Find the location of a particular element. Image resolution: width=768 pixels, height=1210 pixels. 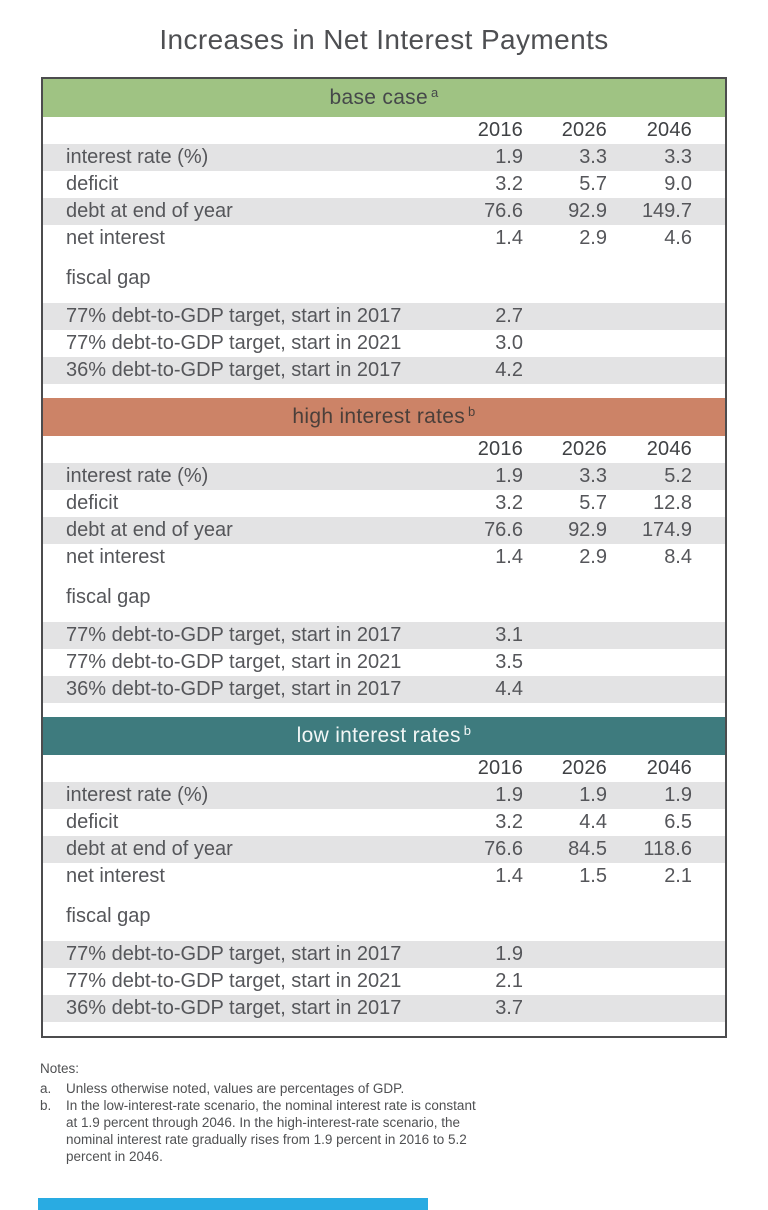

cell-value: 2.9 is located at coordinates (593, 238).